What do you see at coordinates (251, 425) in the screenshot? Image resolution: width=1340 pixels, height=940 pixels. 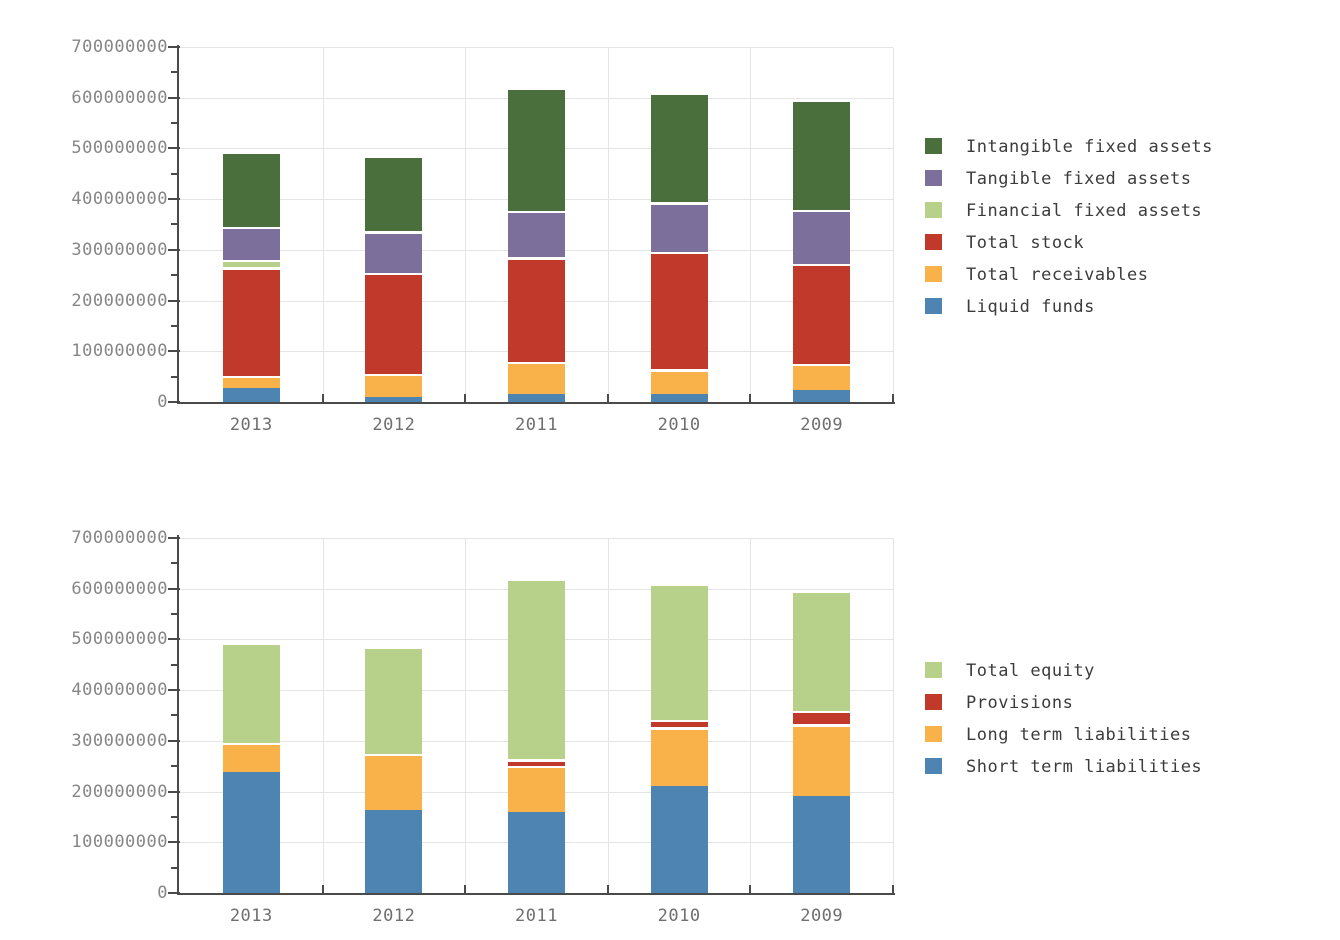 I see `x-axis-category-label: 2013` at bounding box center [251, 425].